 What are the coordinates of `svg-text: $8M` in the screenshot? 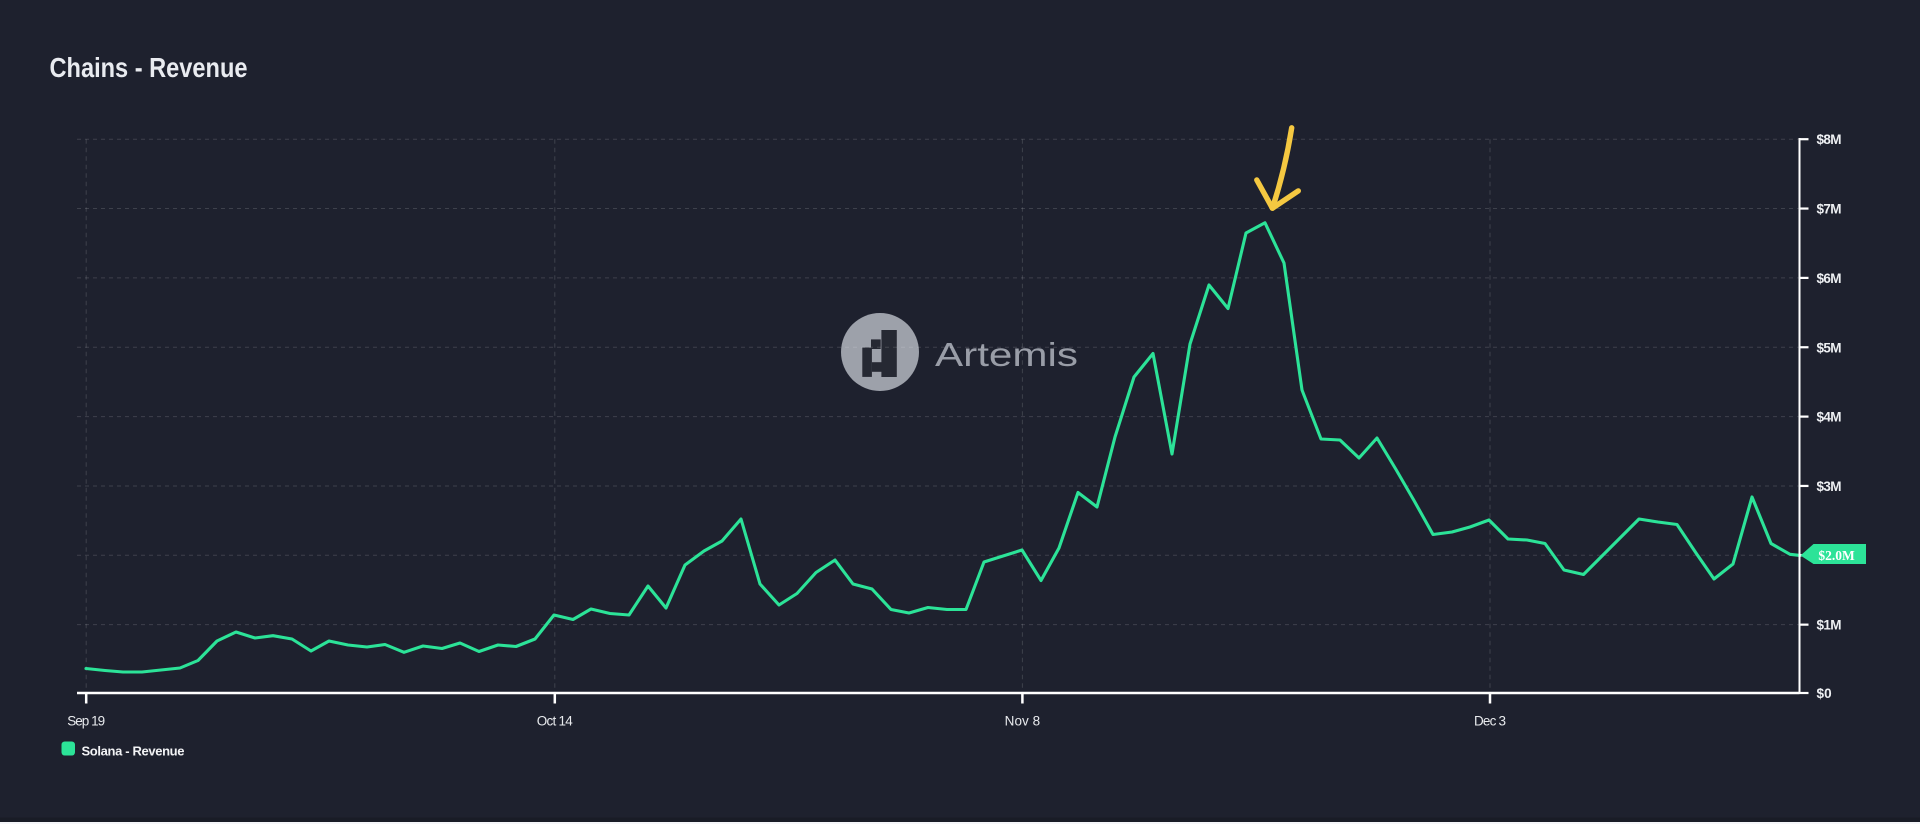 It's located at (1829, 139).